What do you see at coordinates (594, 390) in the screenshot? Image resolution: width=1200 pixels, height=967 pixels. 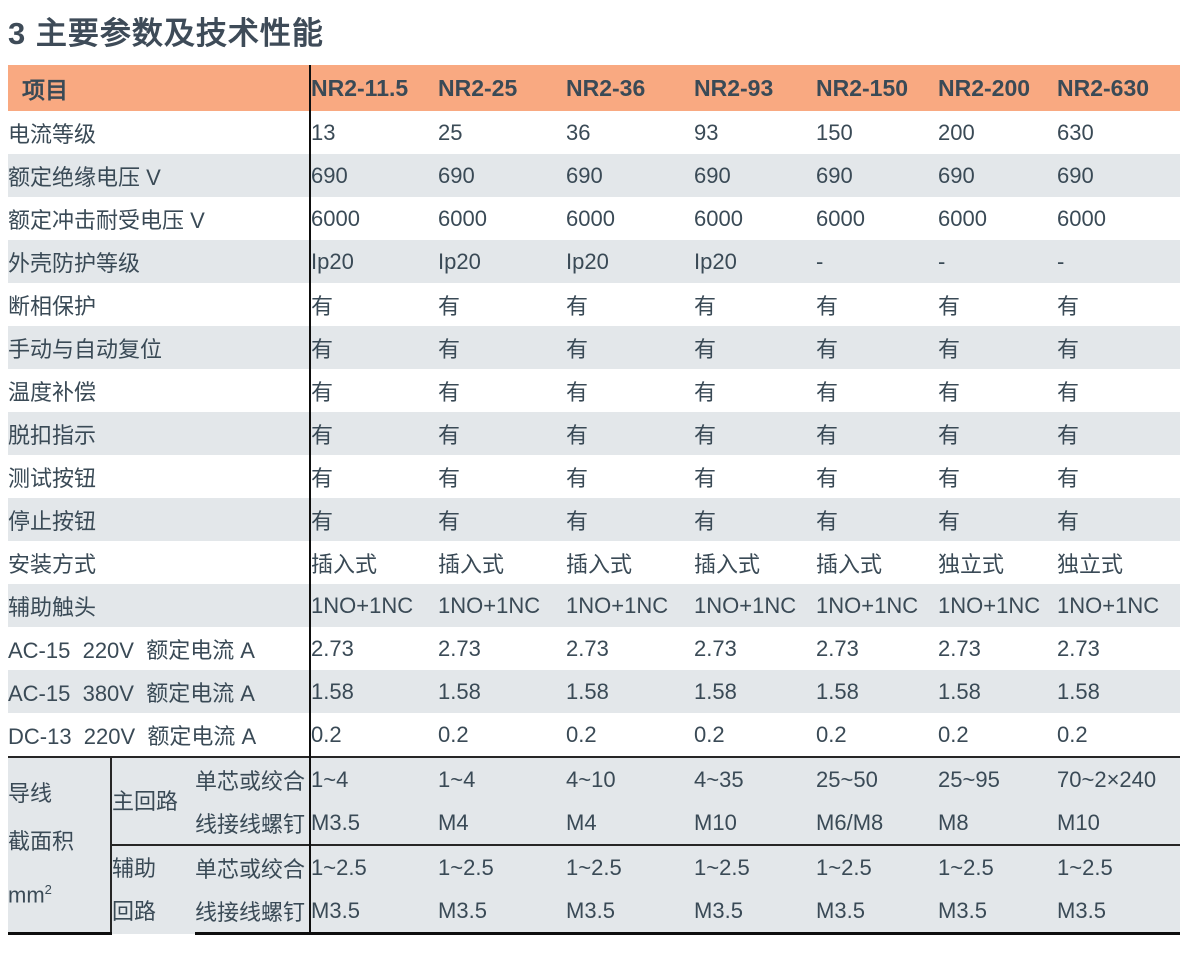 I see `table-row: 温度补偿有有有有有有有` at bounding box center [594, 390].